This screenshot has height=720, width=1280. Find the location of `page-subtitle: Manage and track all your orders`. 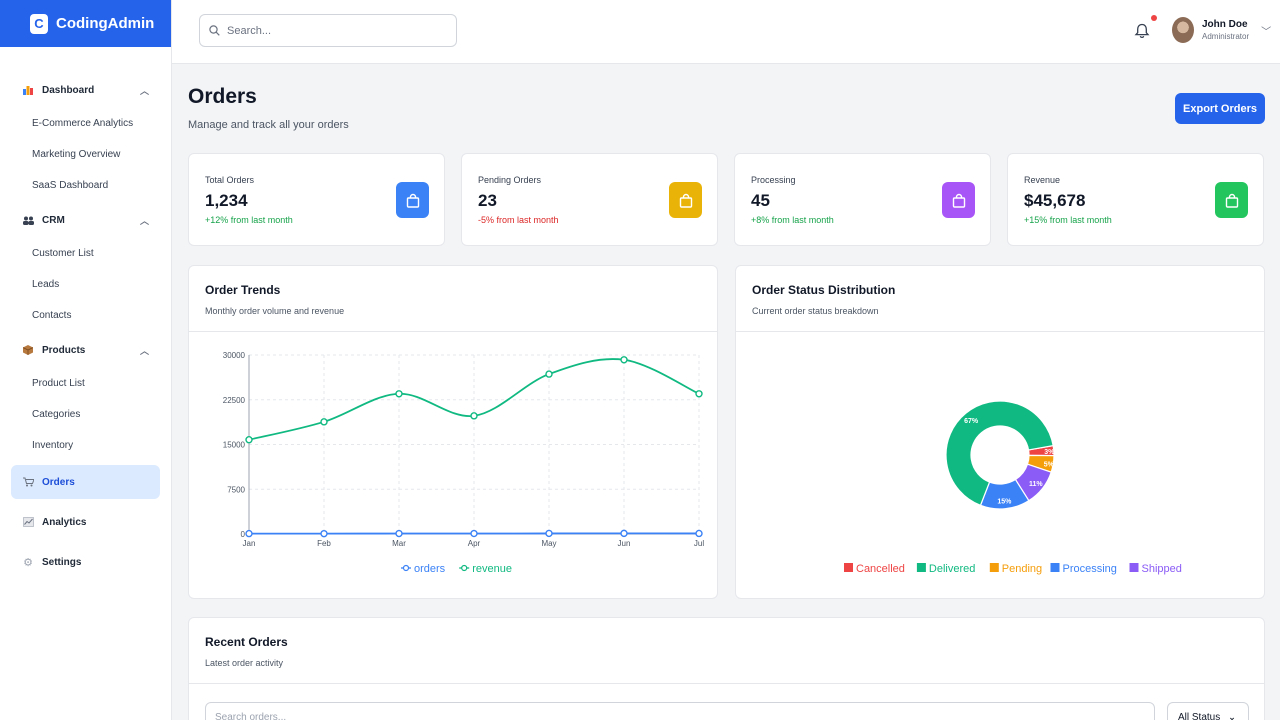

page-subtitle: Manage and track all your orders is located at coordinates (268, 125).